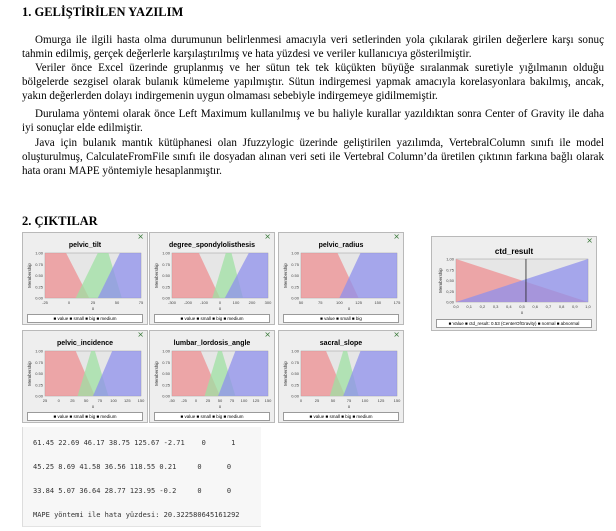  I want to click on y-tick-label: 0,25, so click(450, 291).